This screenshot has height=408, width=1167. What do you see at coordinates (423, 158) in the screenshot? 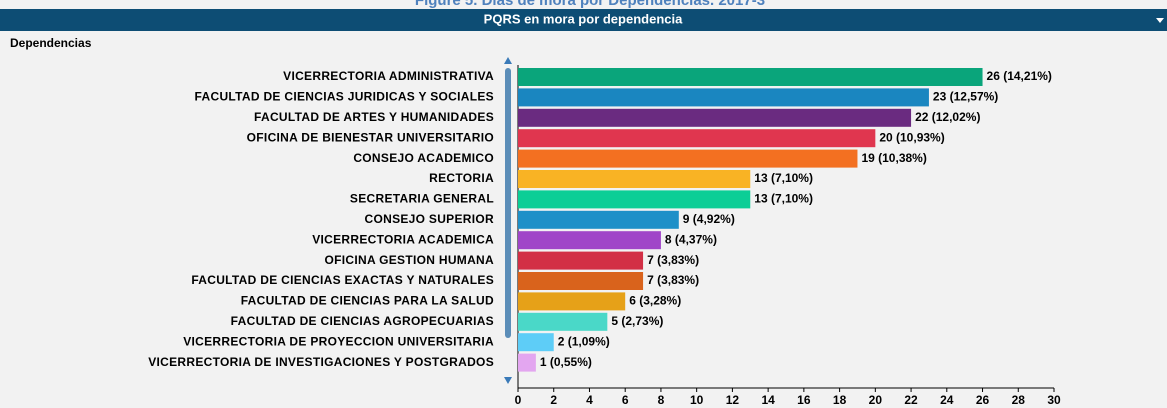
I see `y-tick-label: CONSEJO ACADEMICO` at bounding box center [423, 158].